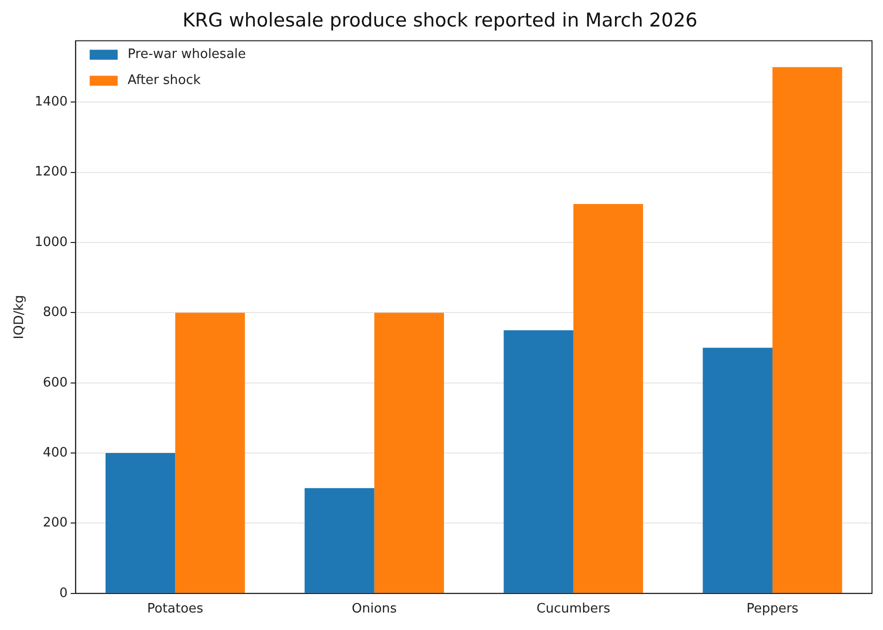 The image size is (883, 630). What do you see at coordinates (55, 452) in the screenshot?
I see `y-tick-label: 400` at bounding box center [55, 452].